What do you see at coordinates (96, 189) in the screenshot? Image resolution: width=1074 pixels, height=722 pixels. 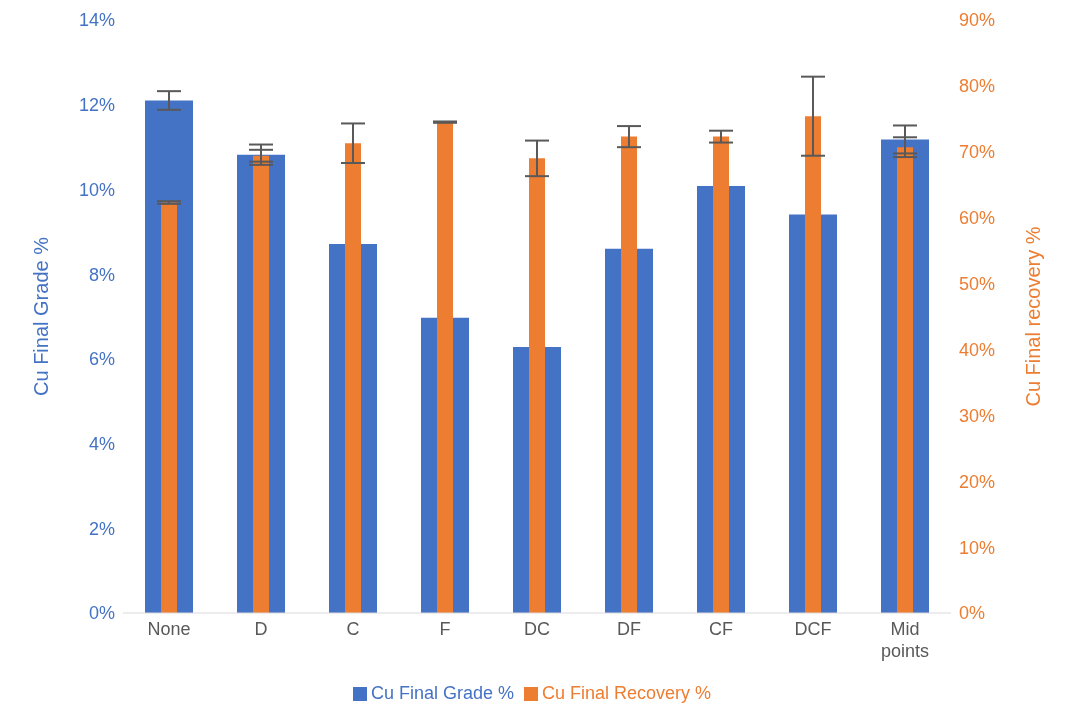 I see `y-tick-label: 10%` at bounding box center [96, 189].